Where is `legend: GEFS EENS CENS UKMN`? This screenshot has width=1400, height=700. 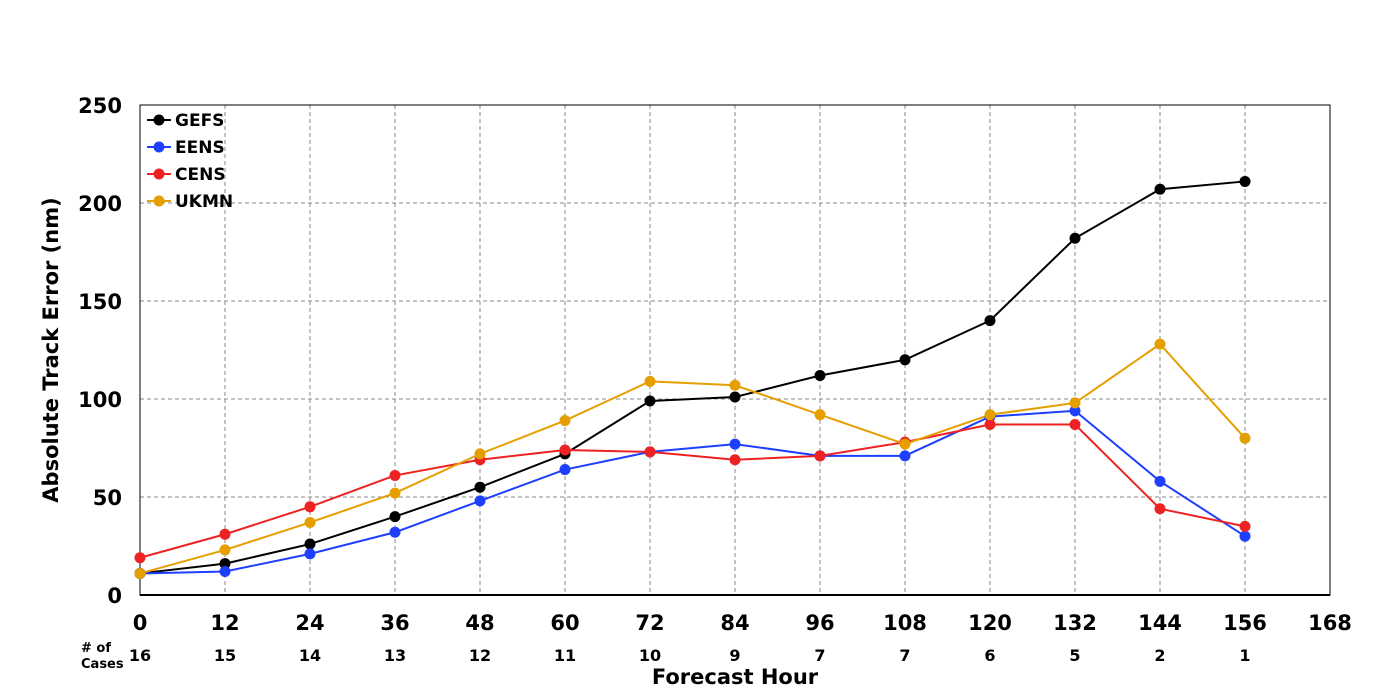 legend: GEFS EENS CENS UKMN is located at coordinates (190, 161).